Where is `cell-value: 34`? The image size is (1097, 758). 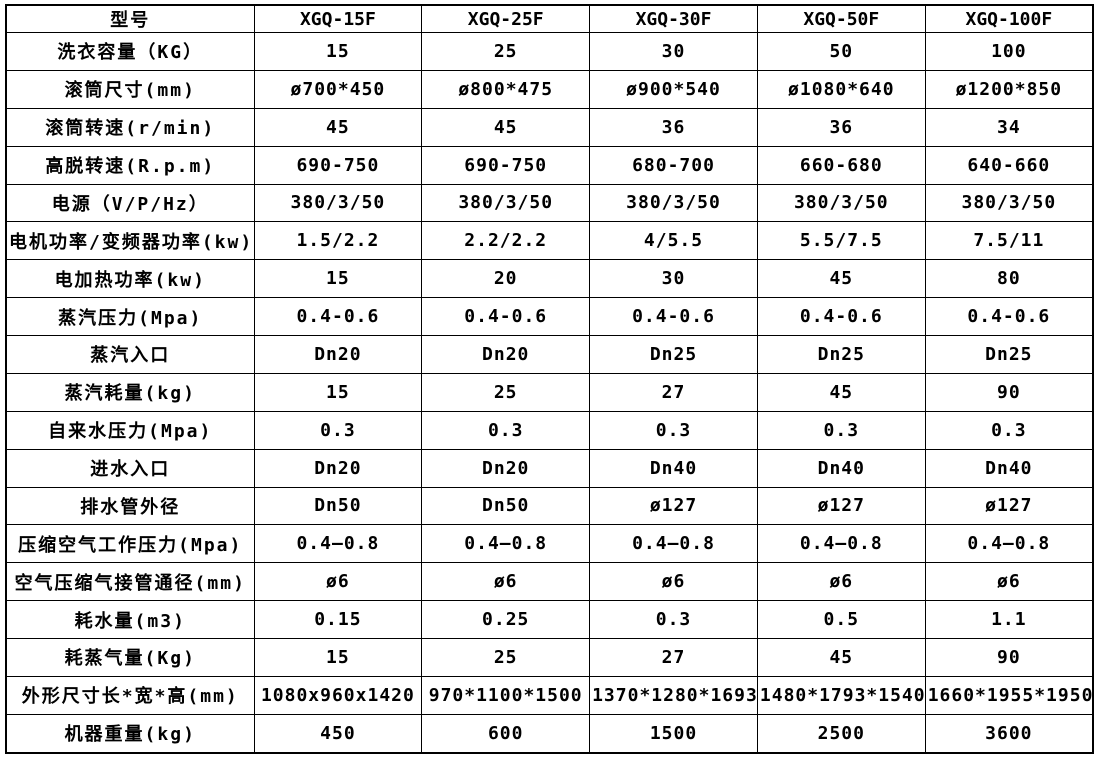
cell-value: 34 is located at coordinates (1009, 127).